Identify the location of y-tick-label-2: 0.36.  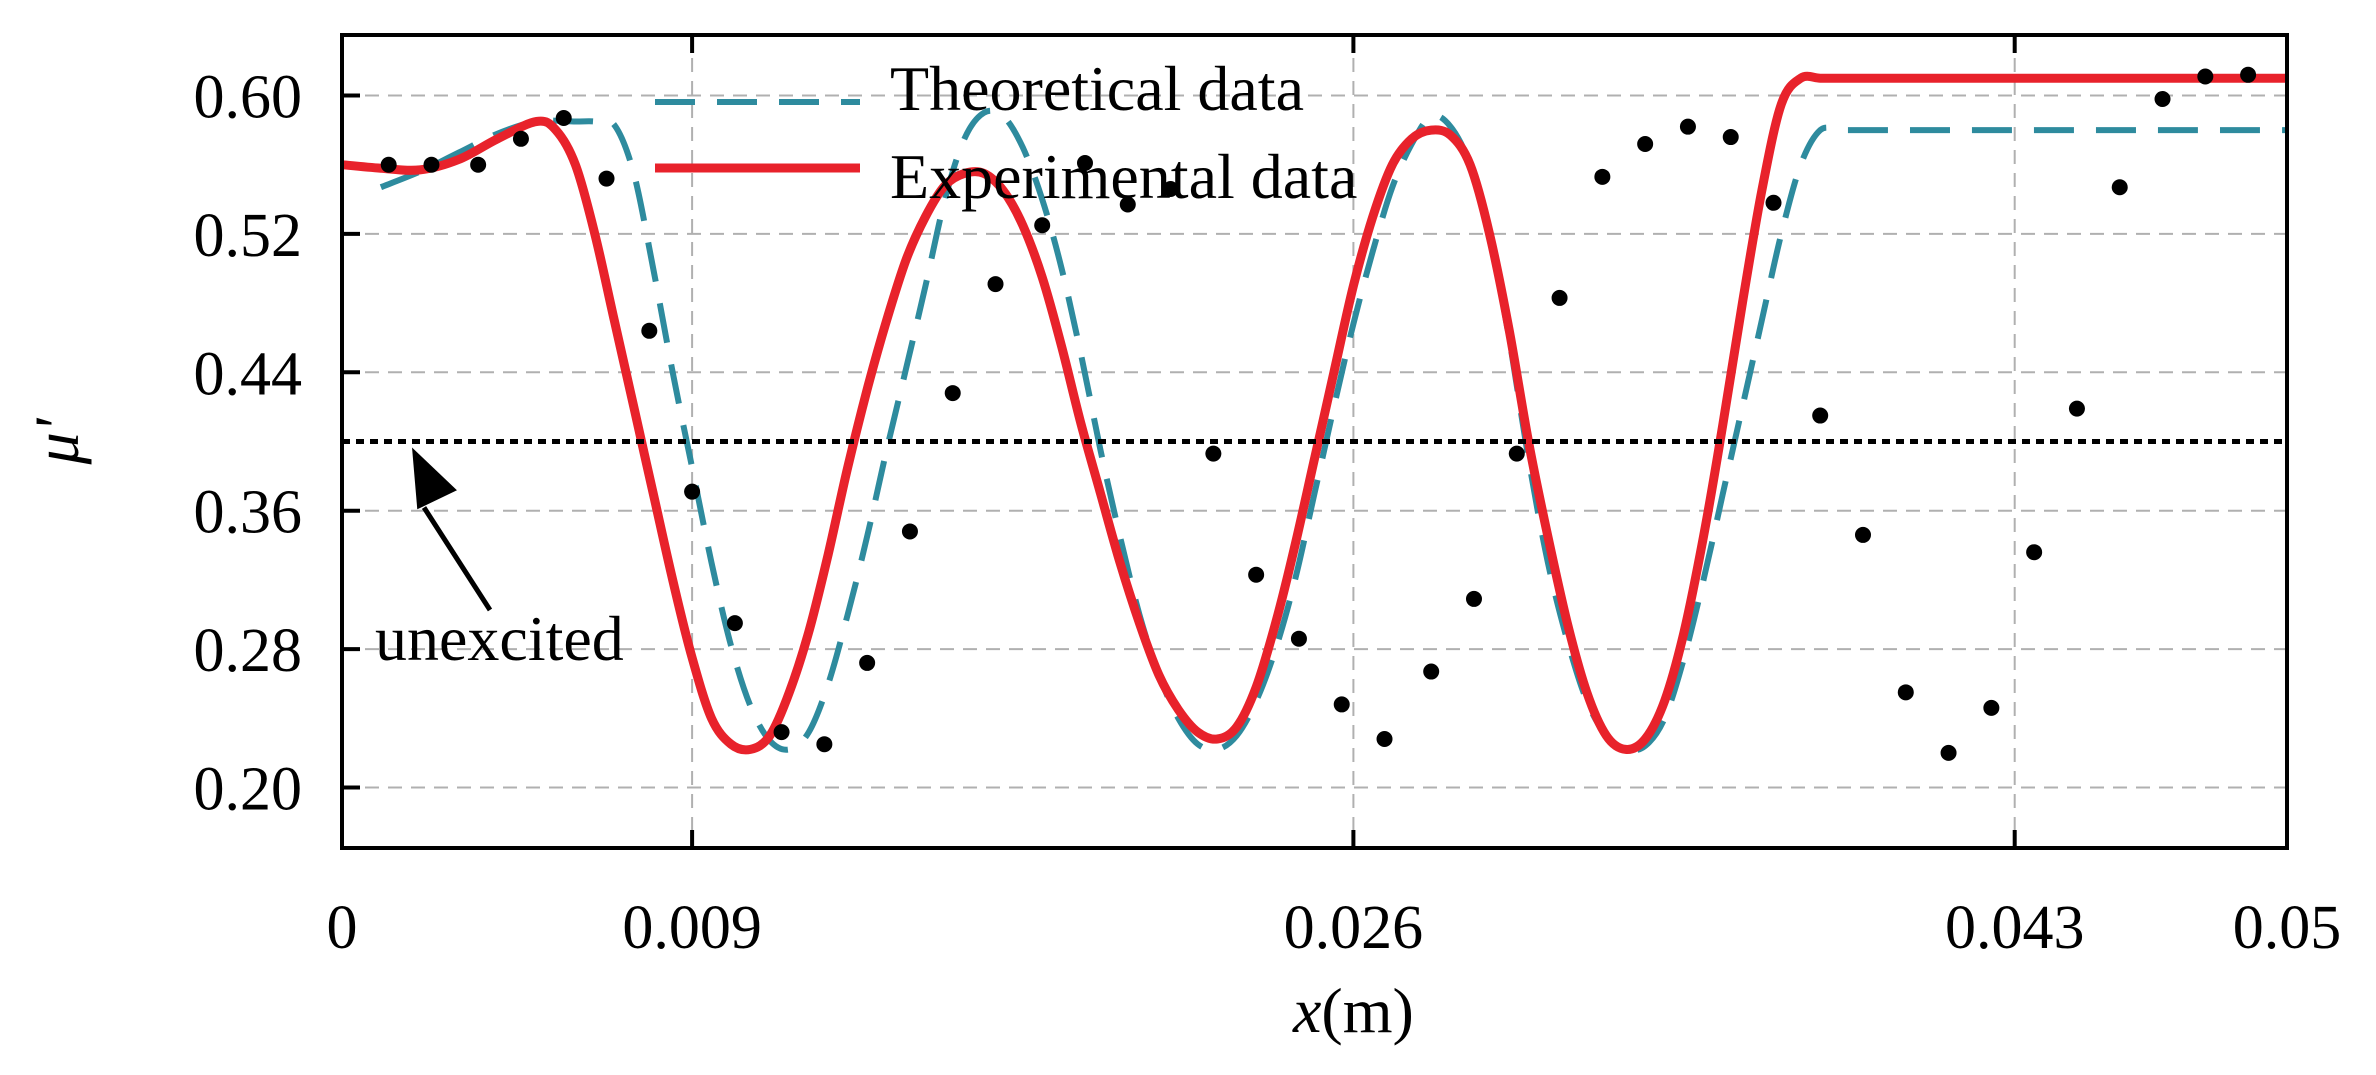
(248, 513).